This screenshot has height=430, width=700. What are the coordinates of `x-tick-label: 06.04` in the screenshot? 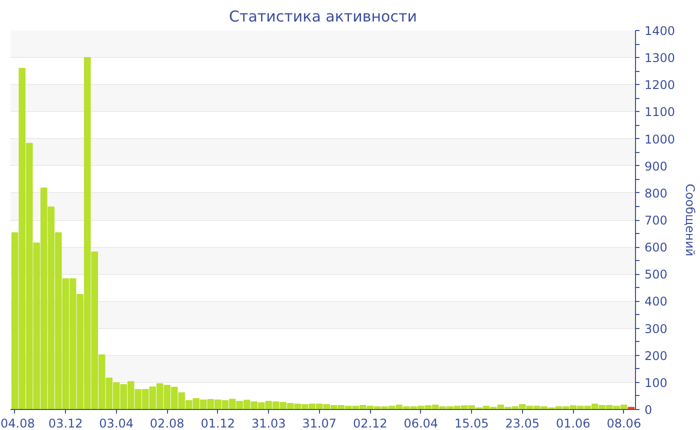 It's located at (421, 423).